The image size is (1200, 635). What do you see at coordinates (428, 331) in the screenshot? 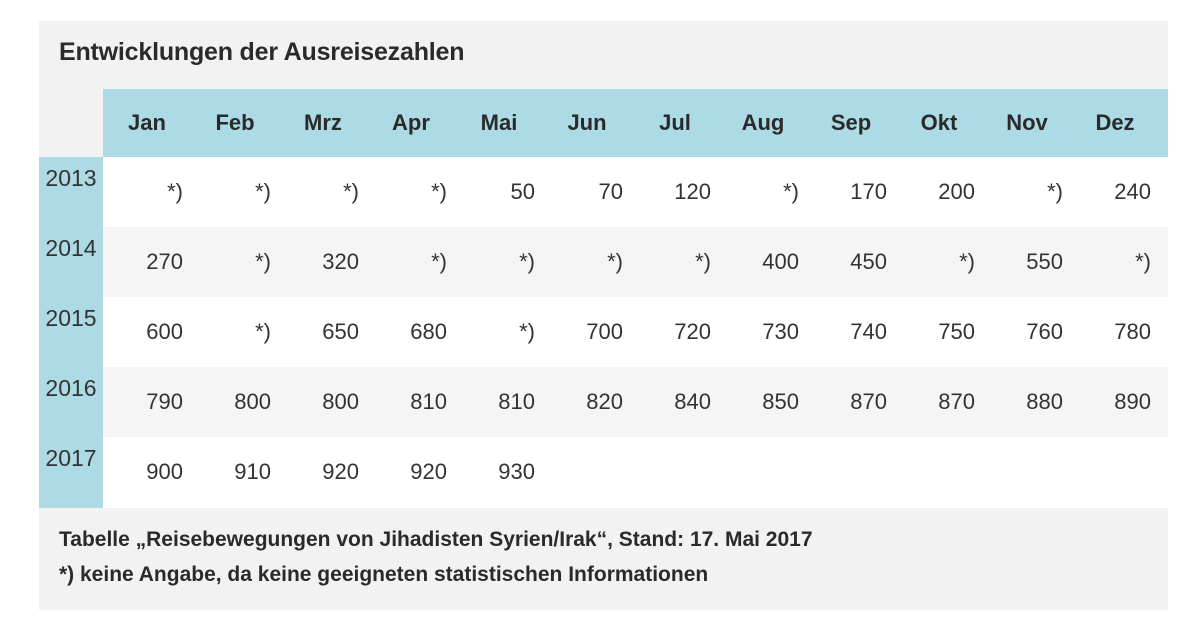
I see `table-cell: 680` at bounding box center [428, 331].